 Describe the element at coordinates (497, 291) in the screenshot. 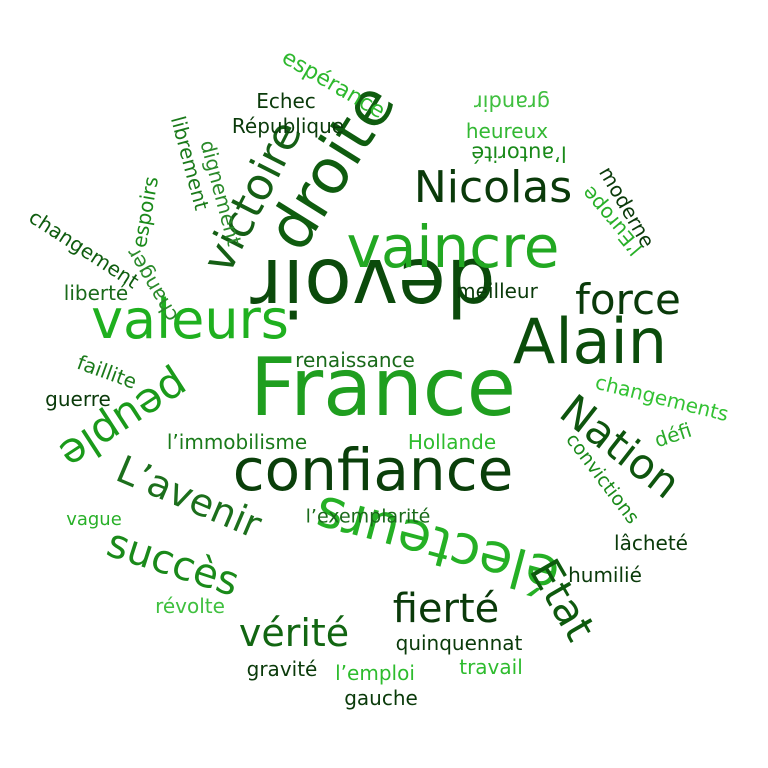

I see `word-meilleur: meilleur` at that location.